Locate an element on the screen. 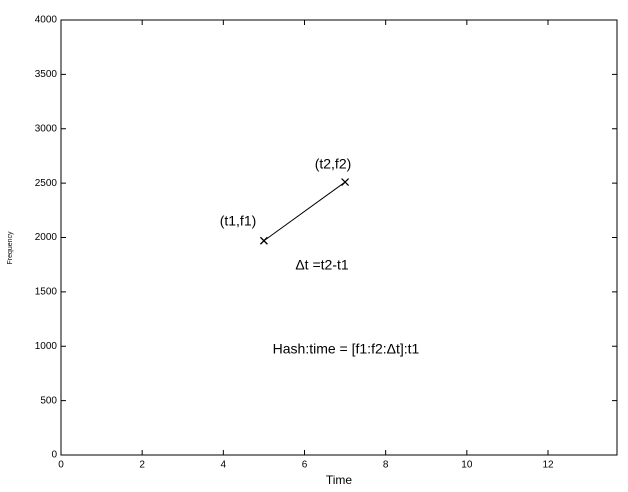 This screenshot has width=628, height=492. y-axis-label: Frequency is located at coordinates (10, 248).